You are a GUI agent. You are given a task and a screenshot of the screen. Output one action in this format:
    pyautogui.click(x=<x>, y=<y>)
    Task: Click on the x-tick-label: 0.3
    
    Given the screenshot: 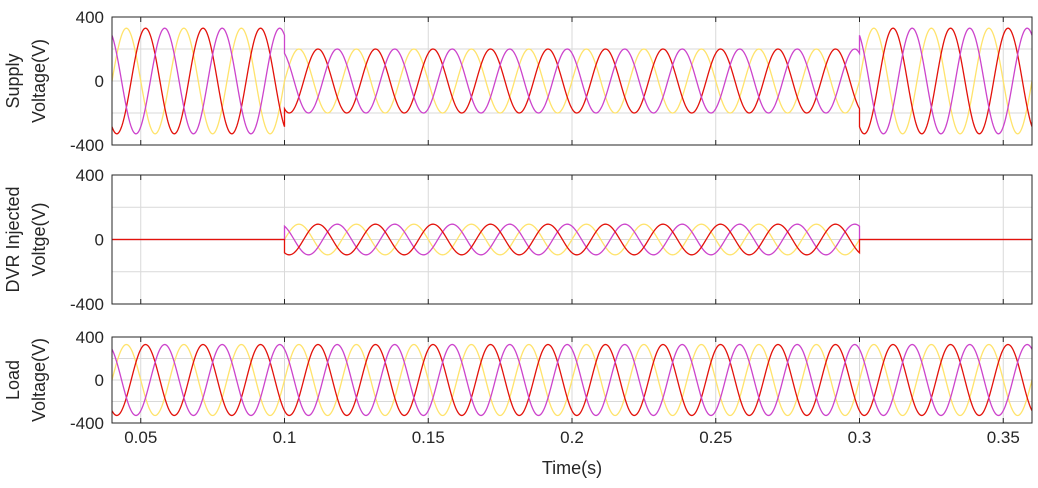 What is the action you would take?
    pyautogui.click(x=860, y=437)
    